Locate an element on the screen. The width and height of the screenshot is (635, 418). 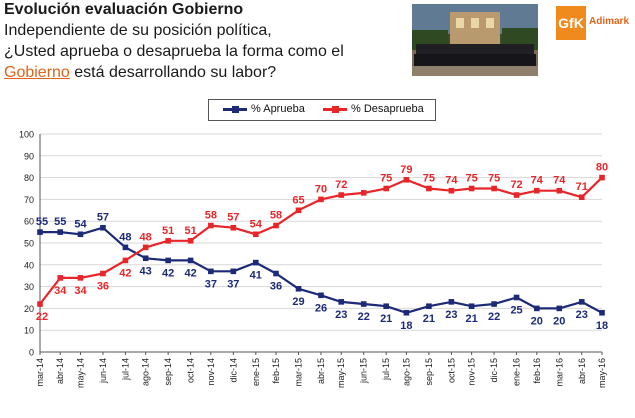
adimark-logo-text: Adimark is located at coordinates (609, 21).